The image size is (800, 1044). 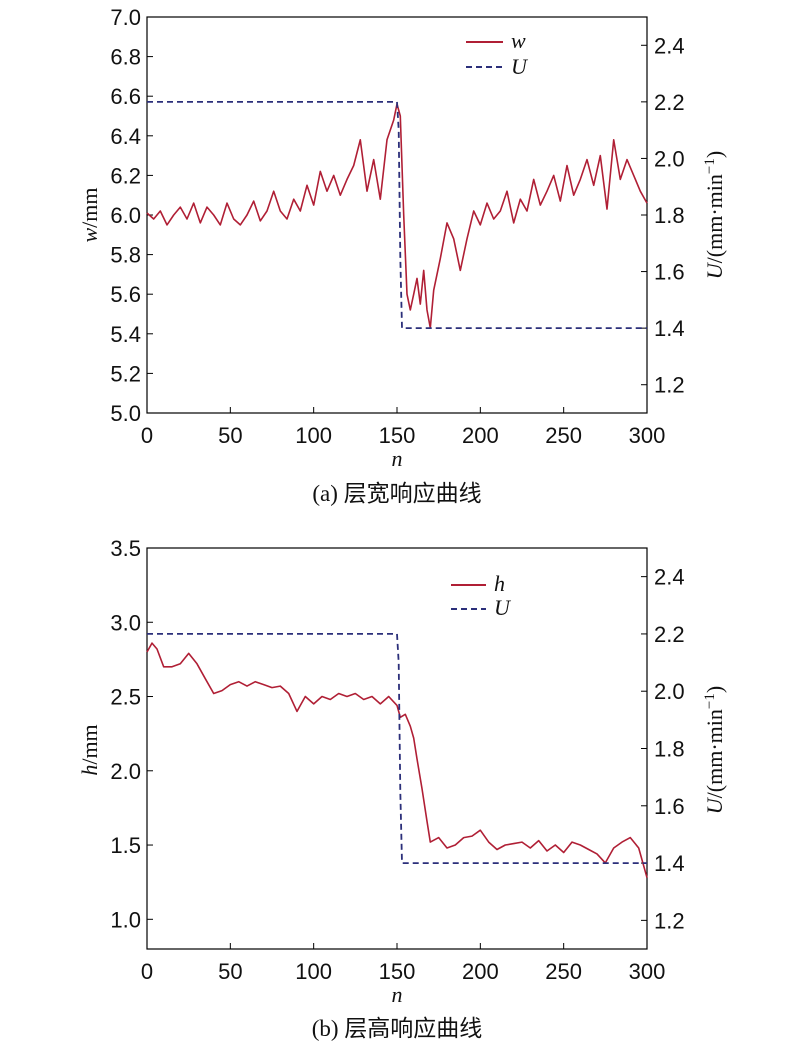 What do you see at coordinates (131, 734) in the screenshot?
I see `y-ticks: 1.0 1.5 2.0 2.5 3.0 3.5` at bounding box center [131, 734].